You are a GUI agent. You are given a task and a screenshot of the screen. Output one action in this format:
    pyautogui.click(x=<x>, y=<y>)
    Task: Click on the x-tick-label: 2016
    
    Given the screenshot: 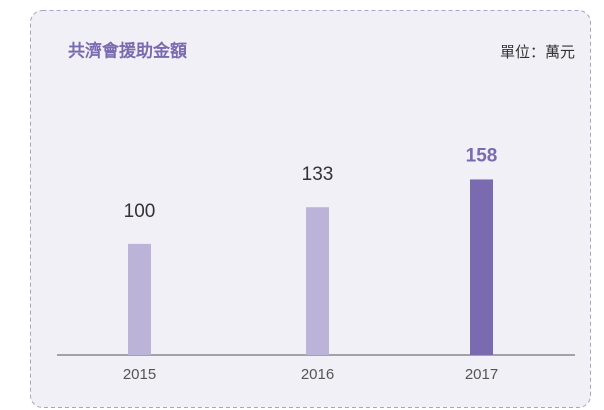 What is the action you would take?
    pyautogui.click(x=317, y=374)
    